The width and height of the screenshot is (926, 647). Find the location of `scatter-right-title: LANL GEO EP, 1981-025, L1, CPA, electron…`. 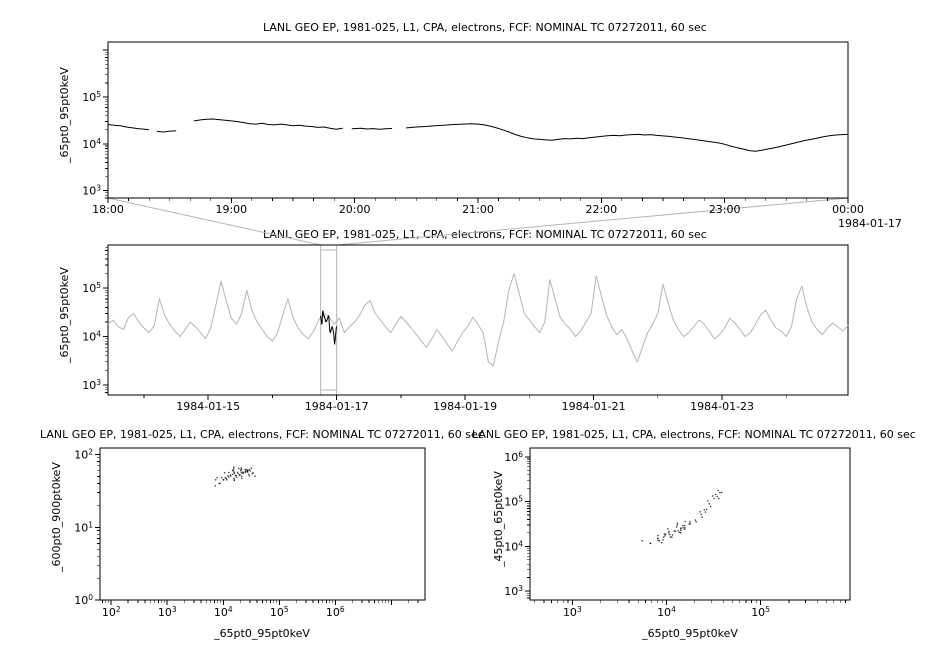

scatter-right-title: LANL GEO EP, 1981-025, L1, CPA, electron… is located at coordinates (694, 434).